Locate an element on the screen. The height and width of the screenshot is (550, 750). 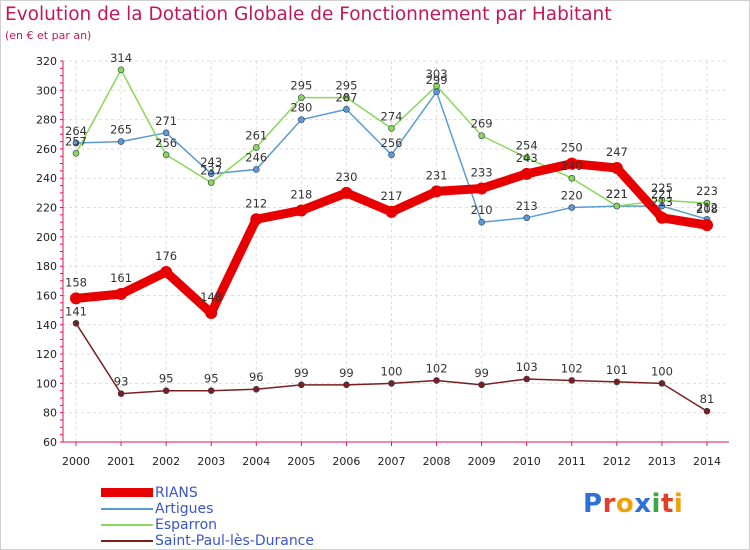
logo-letter: x is located at coordinates (643, 504).